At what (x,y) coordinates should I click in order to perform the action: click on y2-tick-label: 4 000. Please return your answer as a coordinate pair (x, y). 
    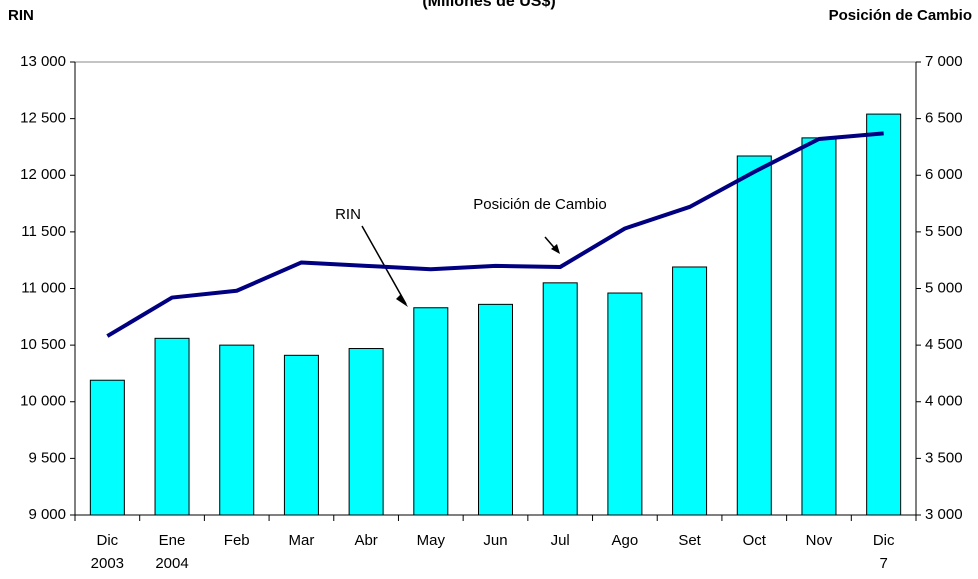
    Looking at the image, I should click on (944, 401).